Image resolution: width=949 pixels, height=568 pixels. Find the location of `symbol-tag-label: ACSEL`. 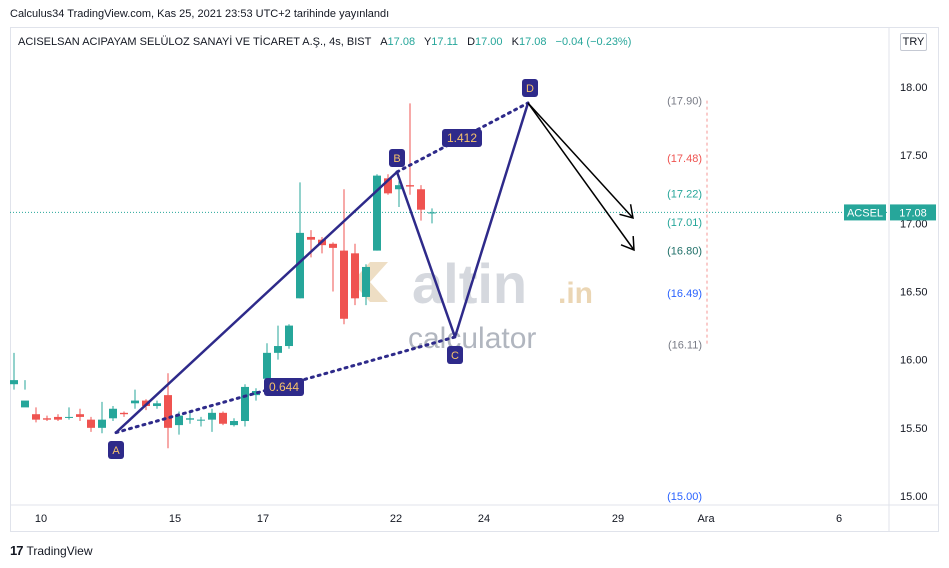

symbol-tag-label: ACSEL is located at coordinates (865, 213).